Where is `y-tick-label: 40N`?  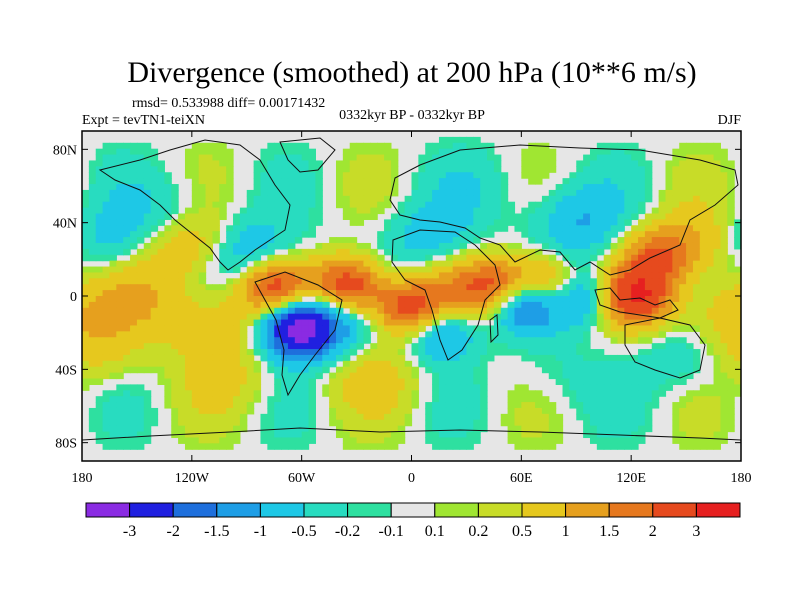
y-tick-label: 40N is located at coordinates (65, 224).